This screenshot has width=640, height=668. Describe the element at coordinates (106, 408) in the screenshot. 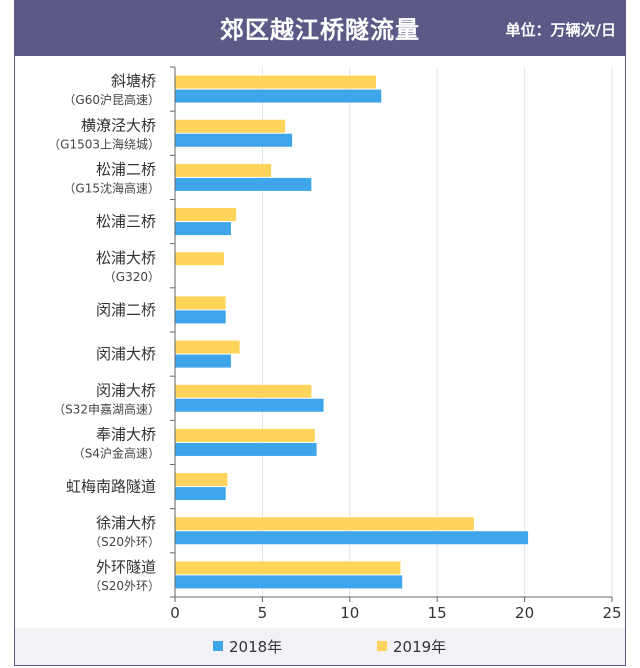

I see `category-sublabel: （S32申嘉湖高速）` at that location.